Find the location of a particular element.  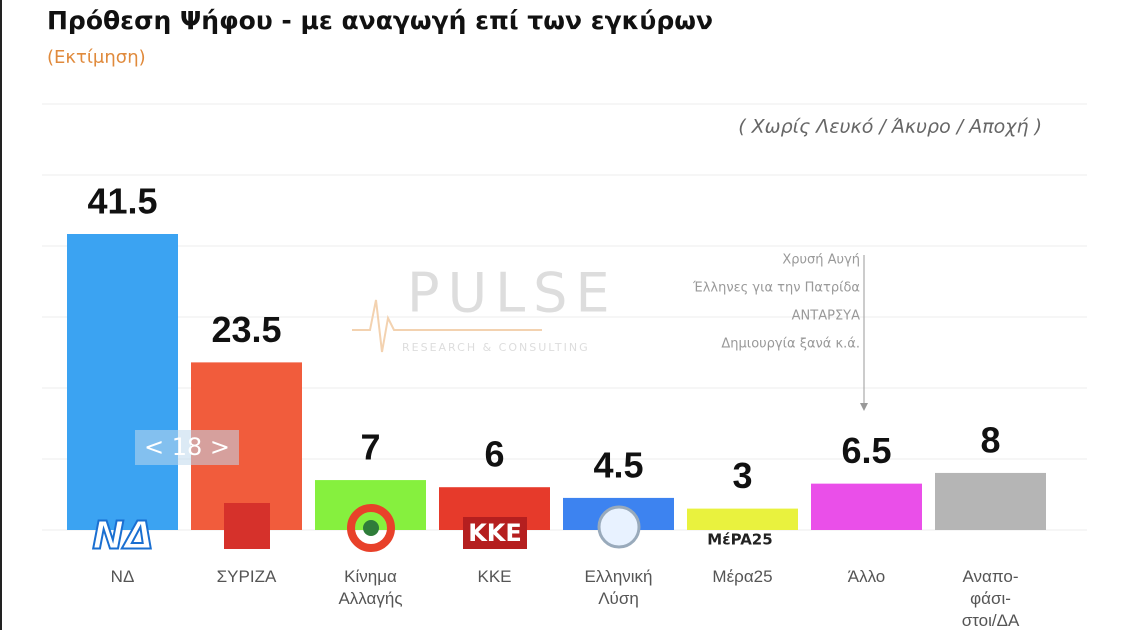

value-label: 23.5 is located at coordinates (246, 329).